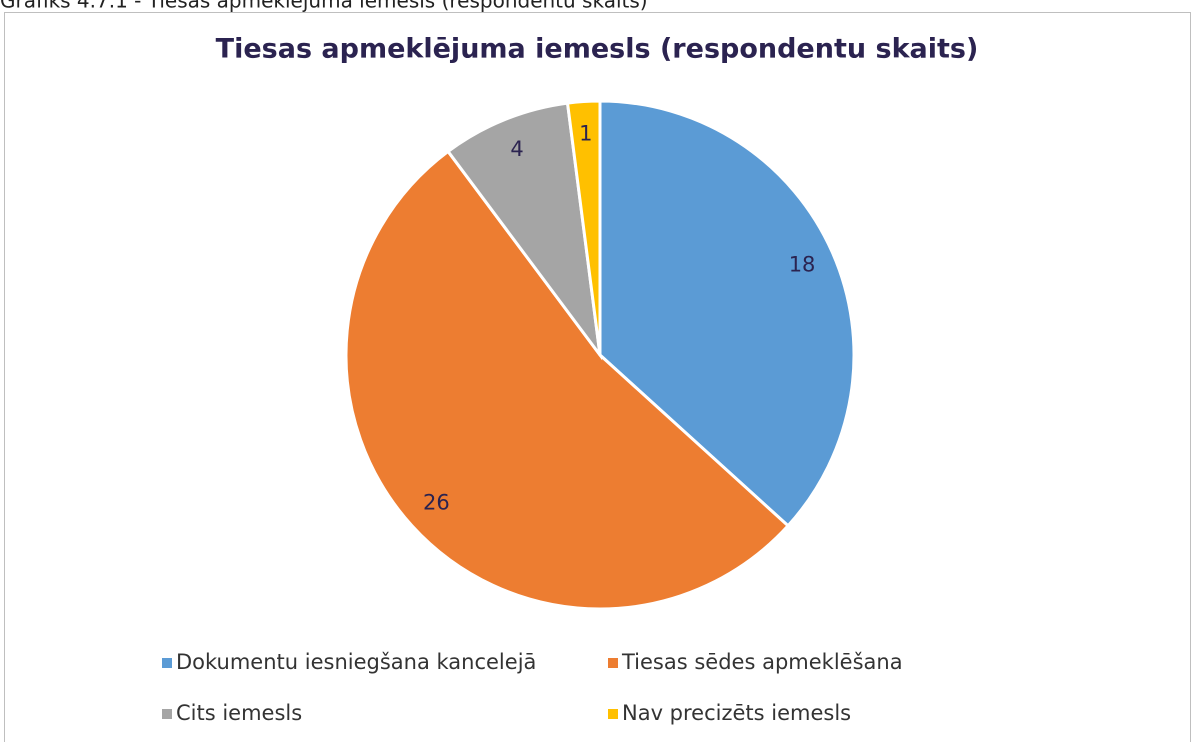 This screenshot has height=742, width=1195. What do you see at coordinates (585, 133) in the screenshot?
I see `data-label: 1` at bounding box center [585, 133].